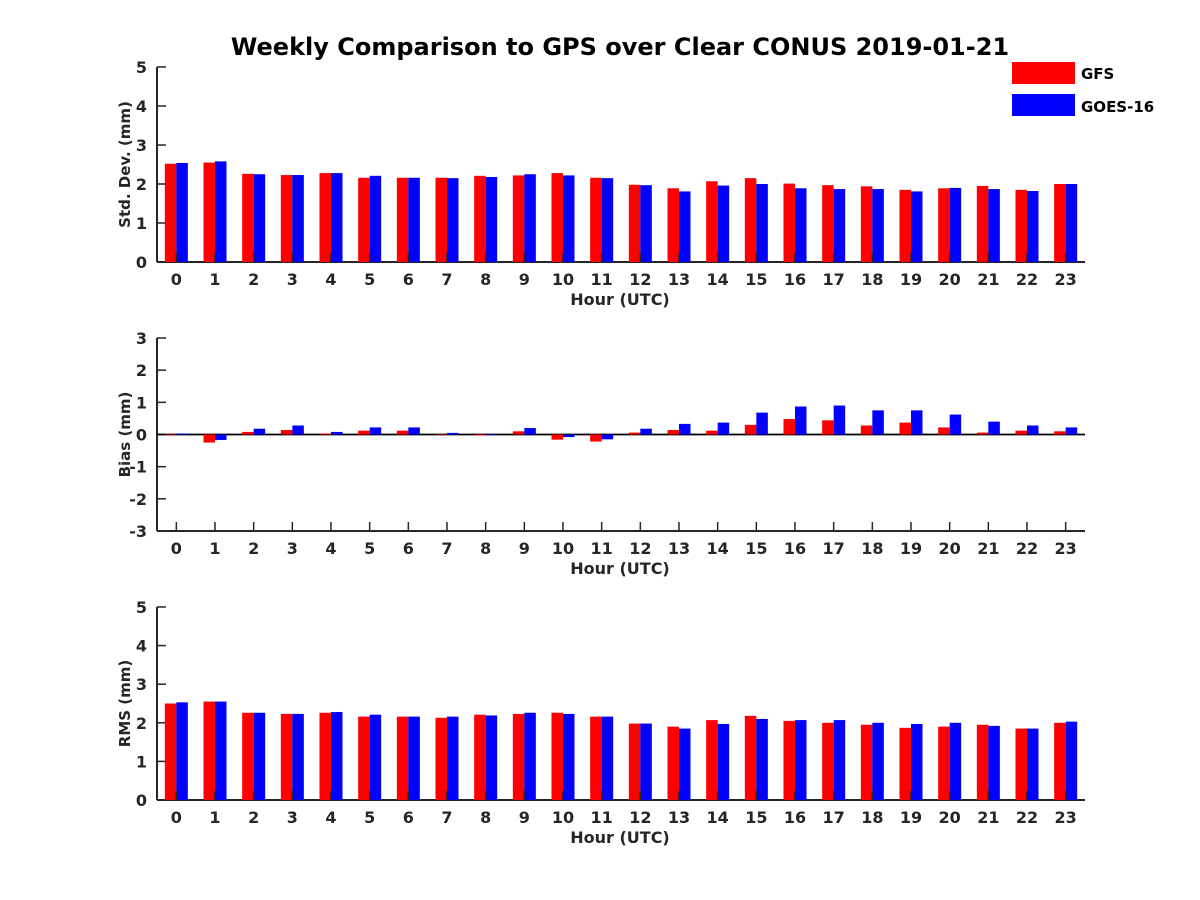 This screenshot has width=1200, height=900. Describe the element at coordinates (292, 279) in the screenshot. I see `std-dev-x-tick-label: 3` at that location.